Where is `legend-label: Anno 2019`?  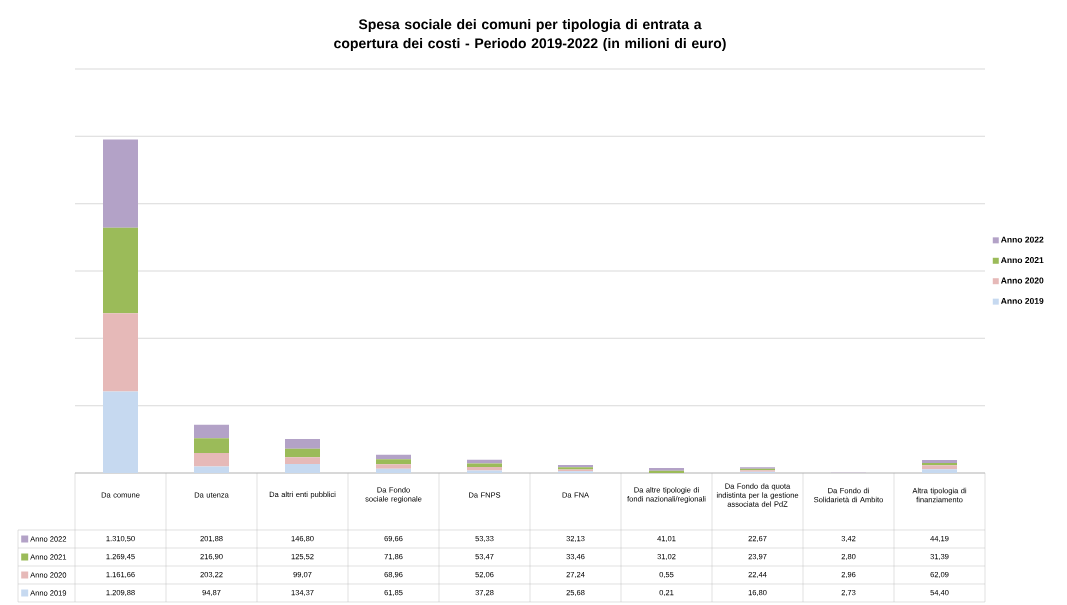 legend-label: Anno 2019 is located at coordinates (1022, 300).